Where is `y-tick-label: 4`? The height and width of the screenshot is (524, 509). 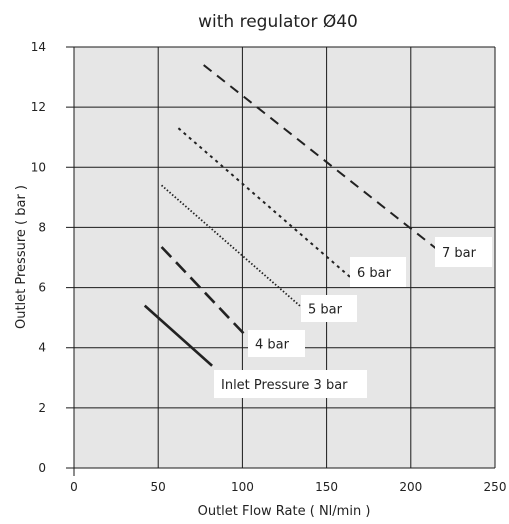 y-tick-label: 4 is located at coordinates (42, 348).